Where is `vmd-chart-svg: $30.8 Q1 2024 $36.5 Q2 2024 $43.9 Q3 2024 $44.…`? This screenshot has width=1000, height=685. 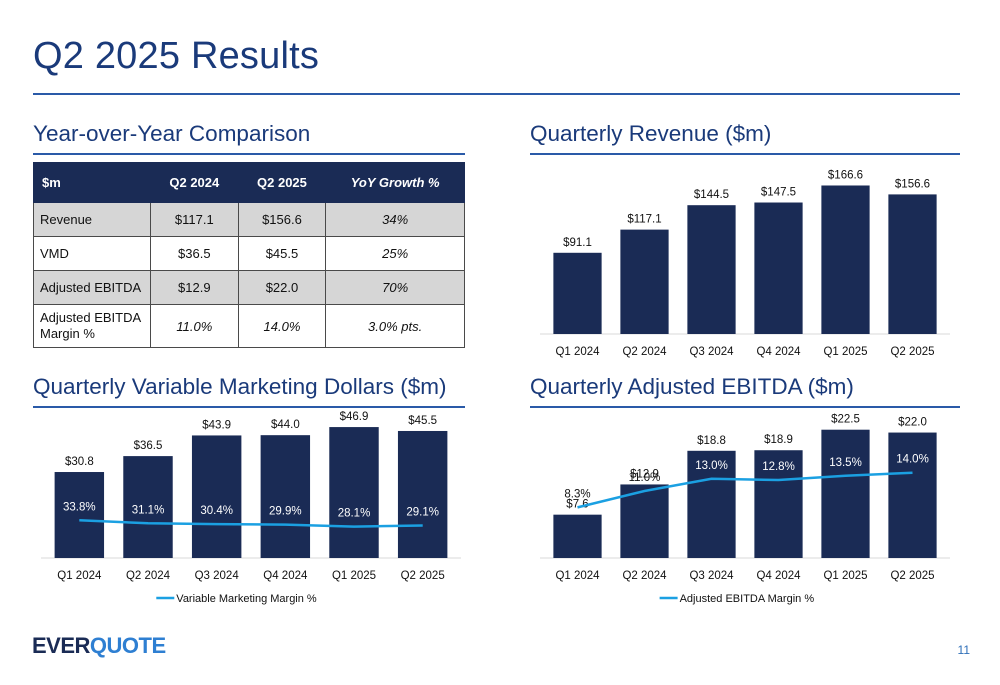 vmd-chart-svg: $30.8 Q1 2024 $36.5 Q2 2024 $43.9 Q3 2024 $44.… is located at coordinates (251, 508).